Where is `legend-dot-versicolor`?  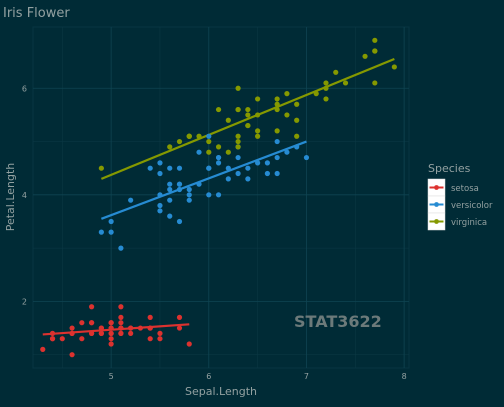
legend-dot-versicolor is located at coordinates (436, 204).